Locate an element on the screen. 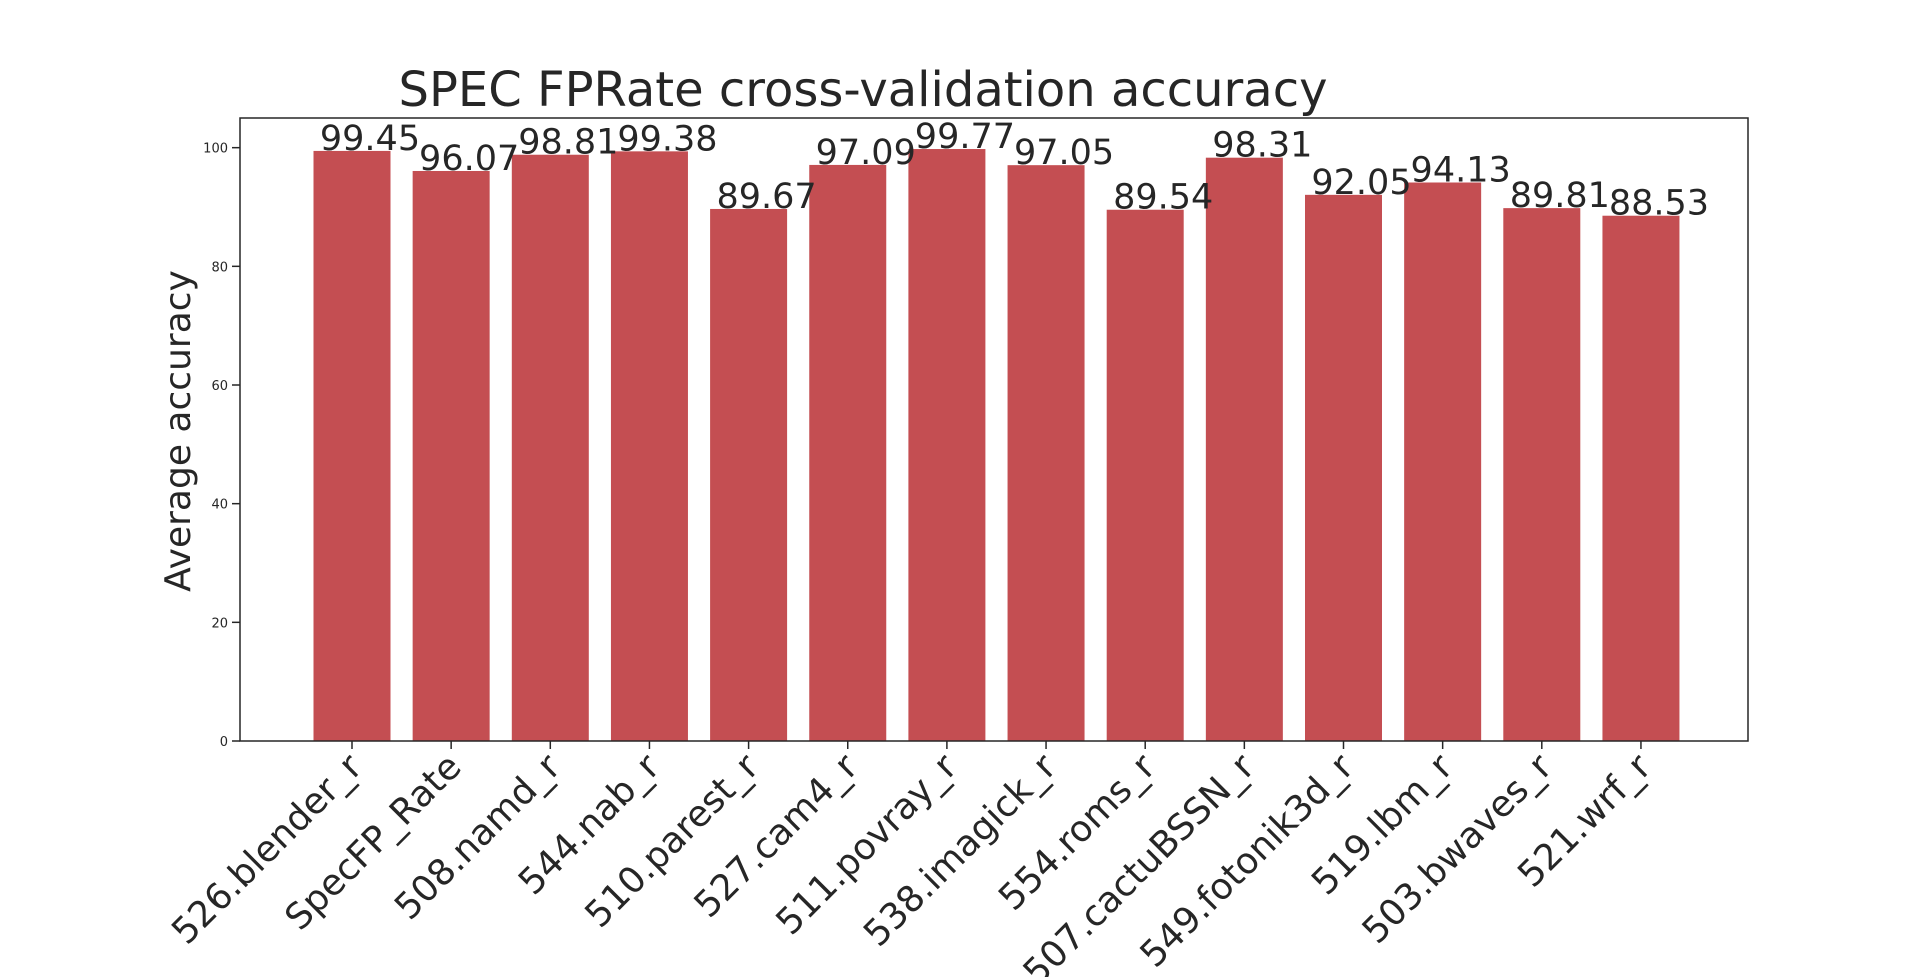 Image resolution: width=1920 pixels, height=977 pixels. bar-value-label: 89.67 is located at coordinates (766, 197).